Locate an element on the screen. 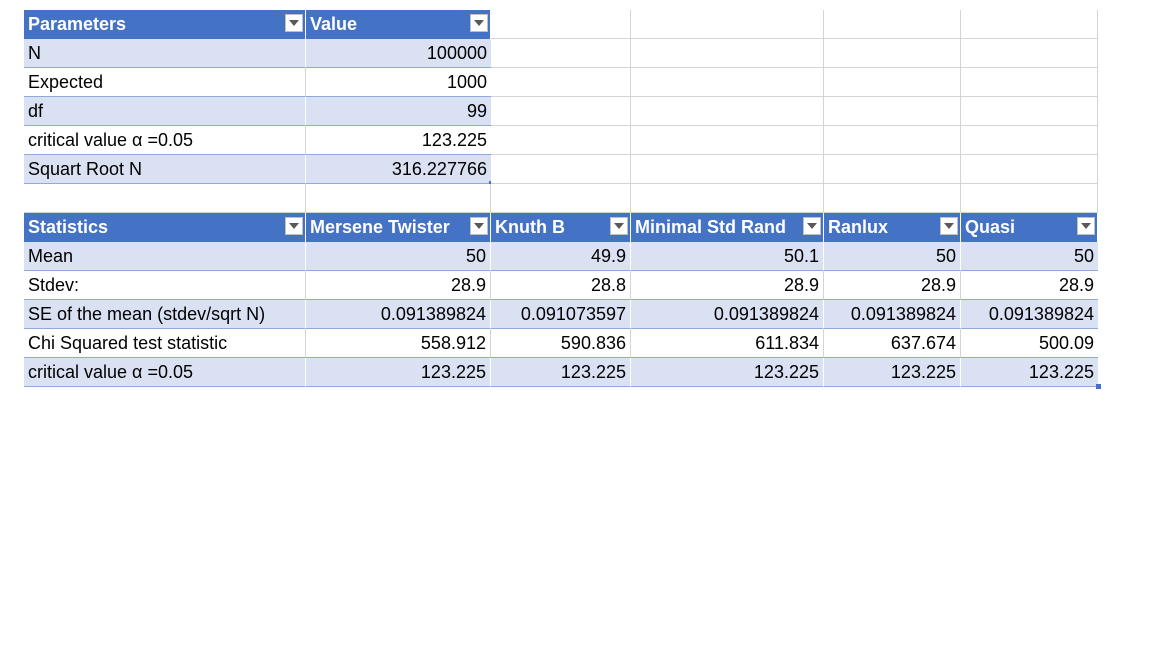  value-cell: 611.834 is located at coordinates (727, 343).